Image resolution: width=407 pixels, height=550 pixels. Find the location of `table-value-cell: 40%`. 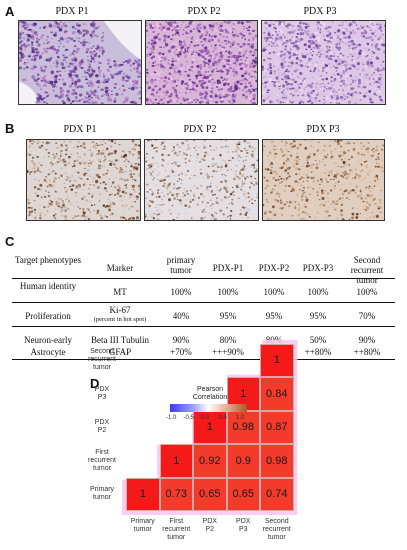

table-value-cell: 40% is located at coordinates (181, 316).